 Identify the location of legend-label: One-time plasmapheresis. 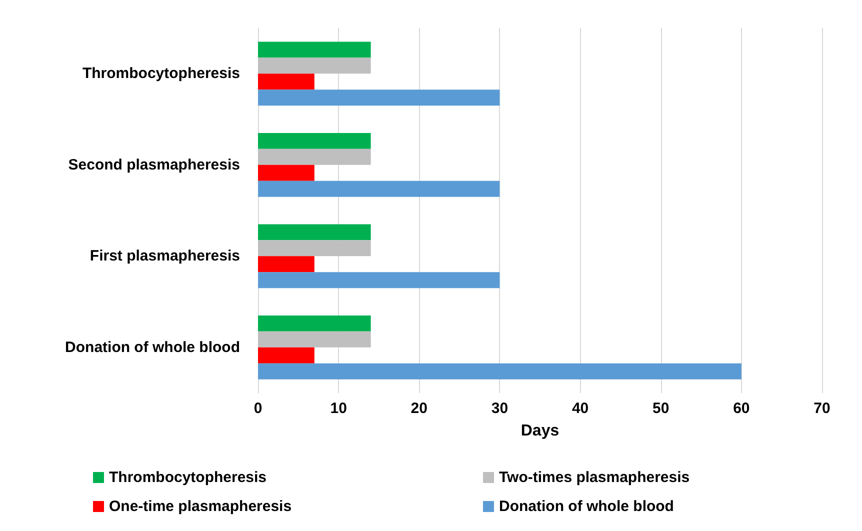
(200, 506).